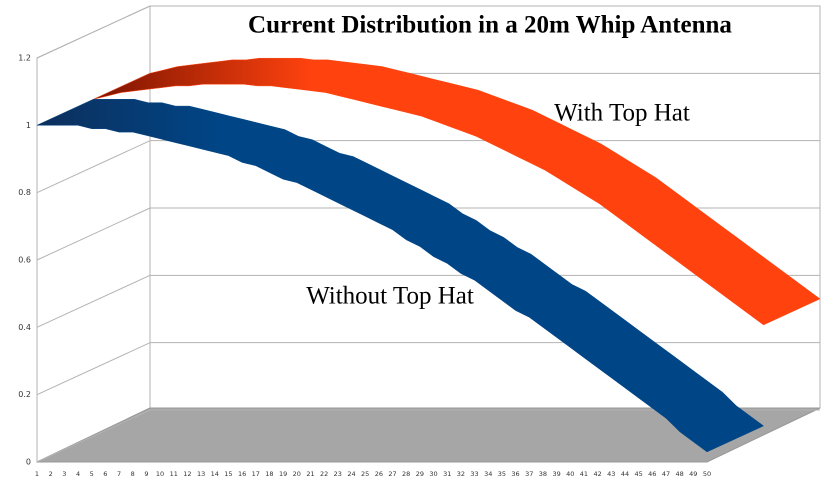 The image size is (837, 482). What do you see at coordinates (611, 474) in the screenshot?
I see `x-tick-label: 43` at bounding box center [611, 474].